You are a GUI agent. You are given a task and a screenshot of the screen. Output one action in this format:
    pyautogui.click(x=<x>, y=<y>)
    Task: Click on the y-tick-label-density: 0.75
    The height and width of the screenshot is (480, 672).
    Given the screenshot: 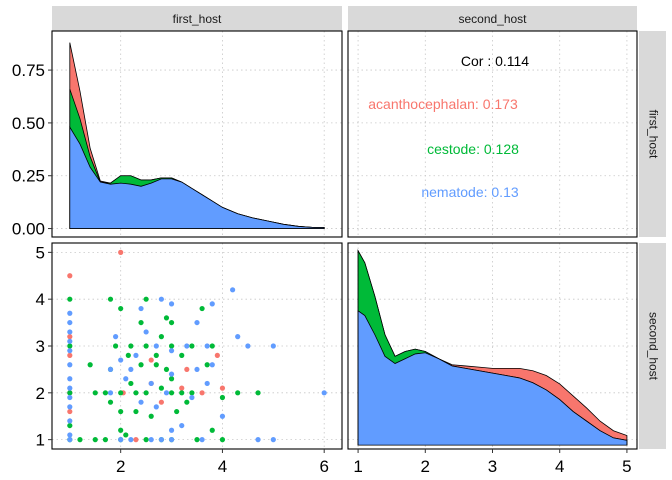 What is the action you would take?
    pyautogui.click(x=28, y=70)
    